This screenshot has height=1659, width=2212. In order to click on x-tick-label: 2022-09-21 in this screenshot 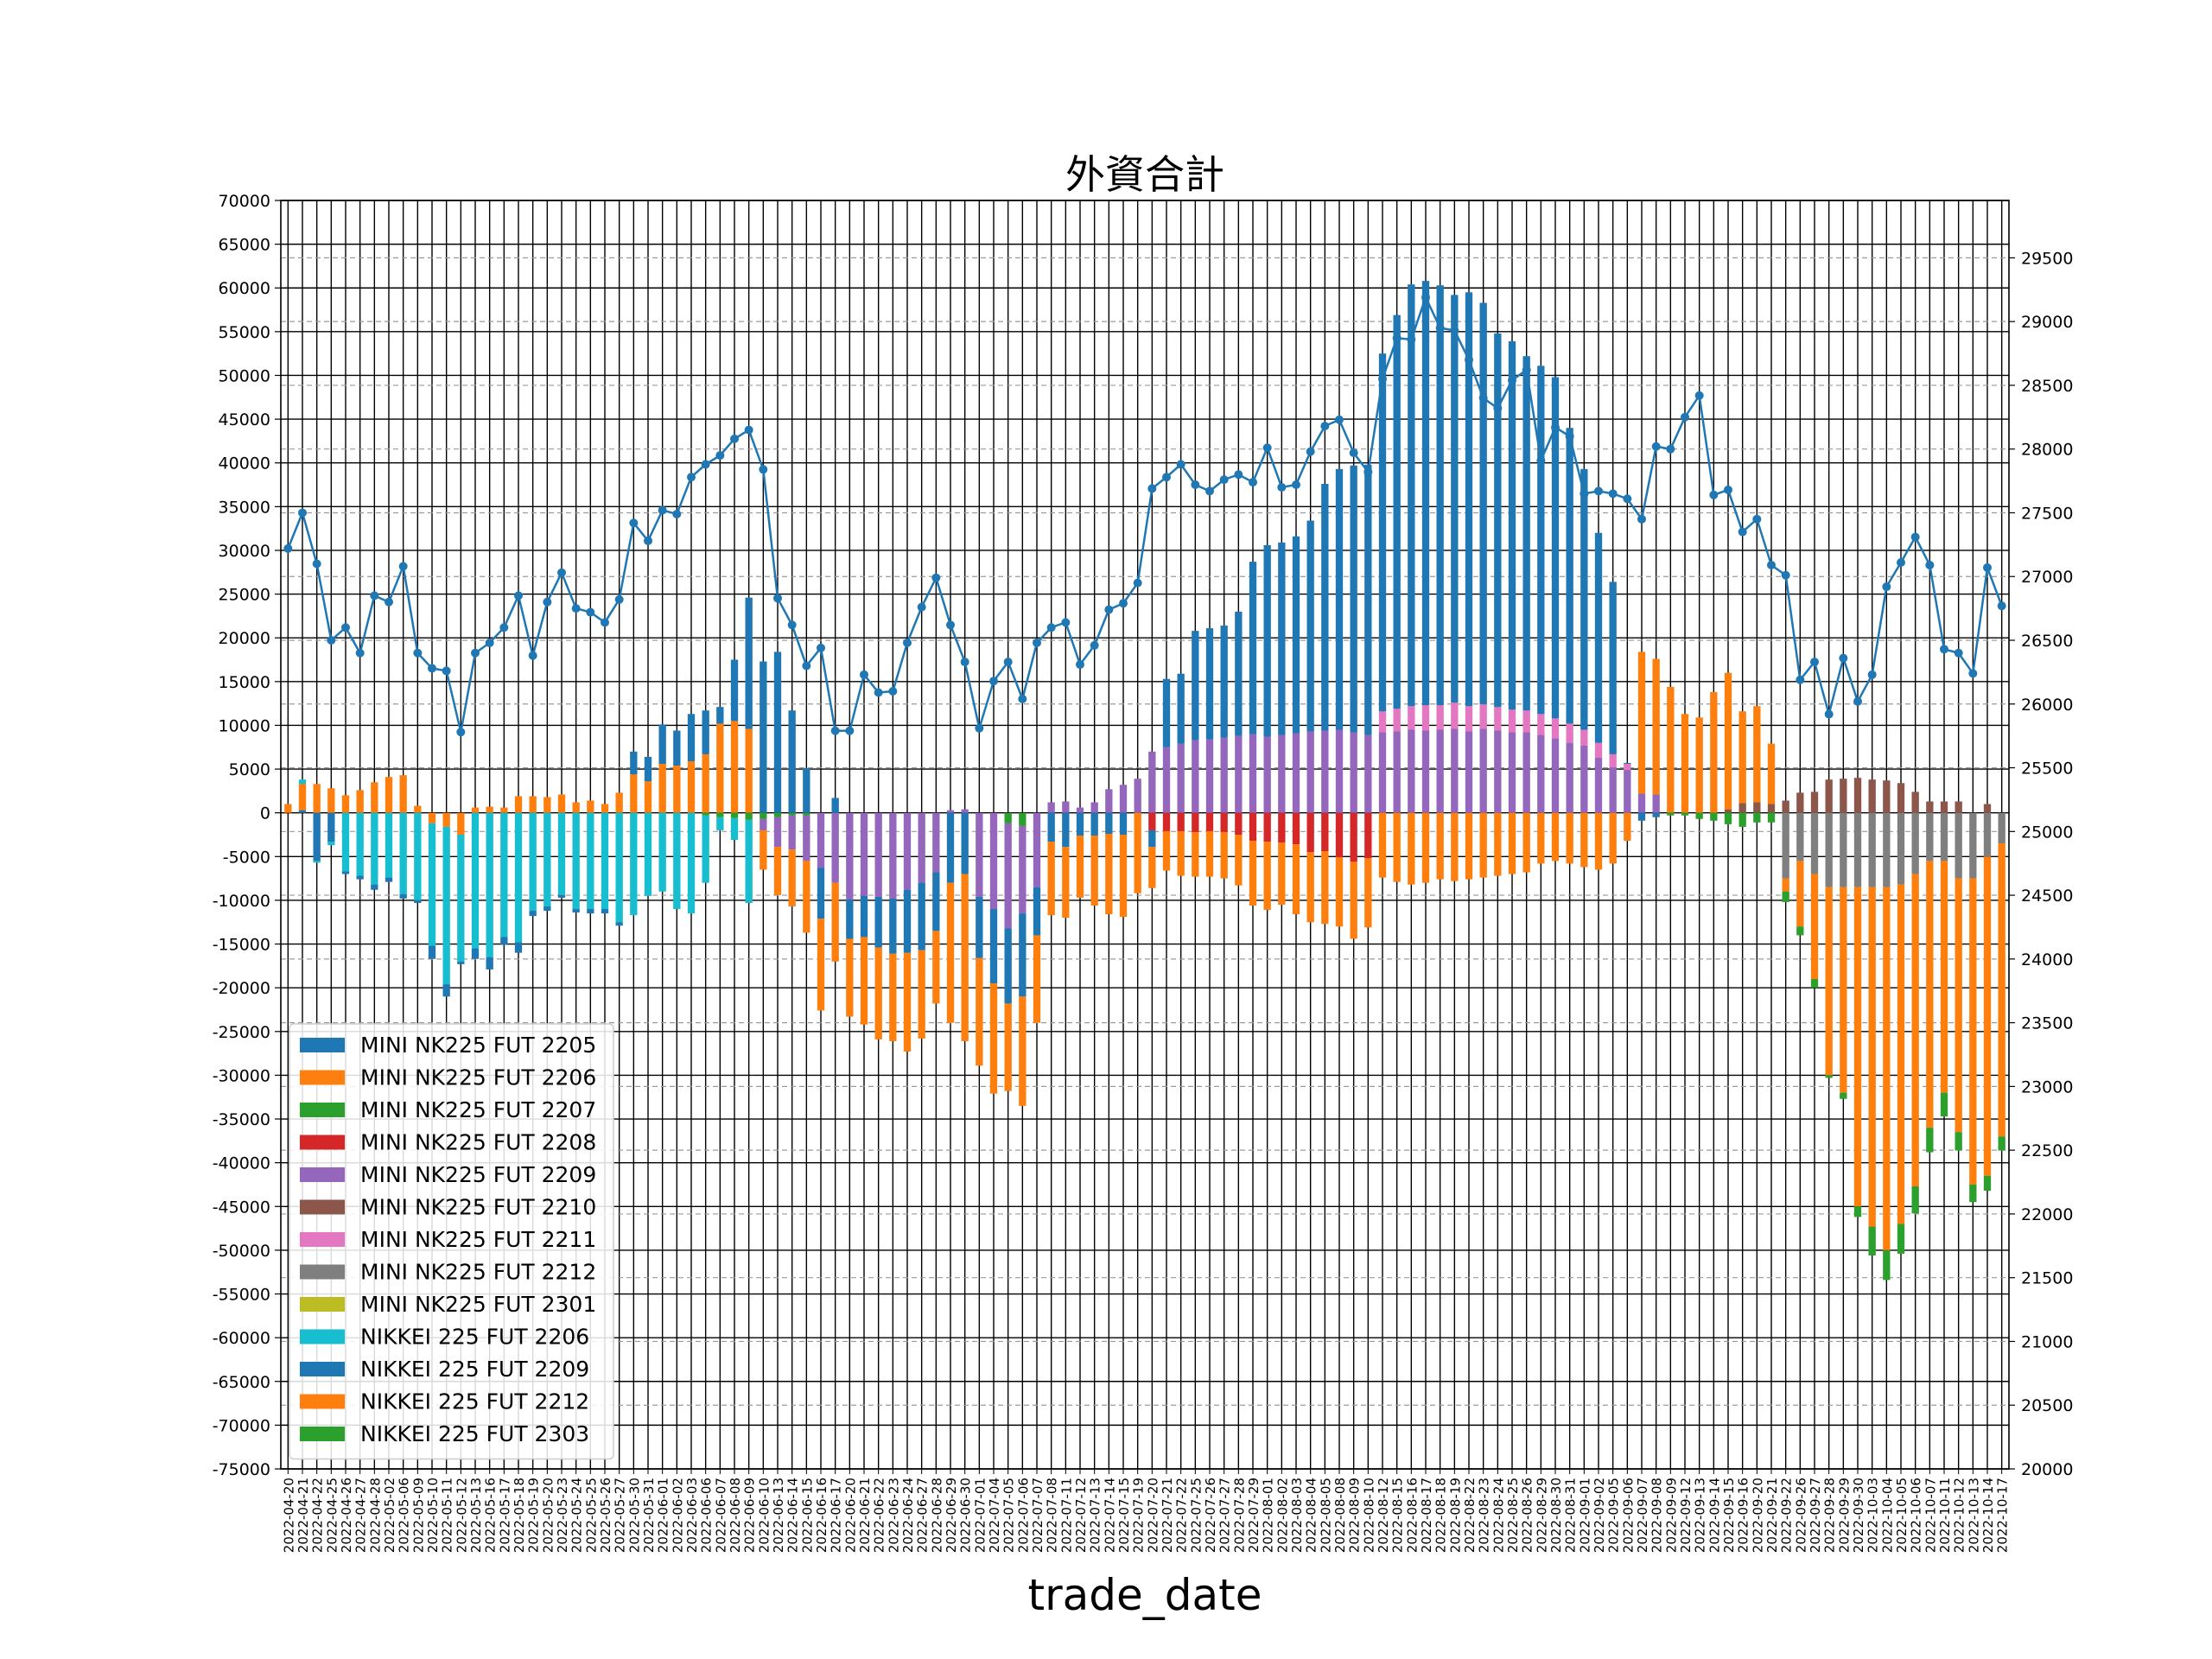, I will do `click(1772, 1515)`.